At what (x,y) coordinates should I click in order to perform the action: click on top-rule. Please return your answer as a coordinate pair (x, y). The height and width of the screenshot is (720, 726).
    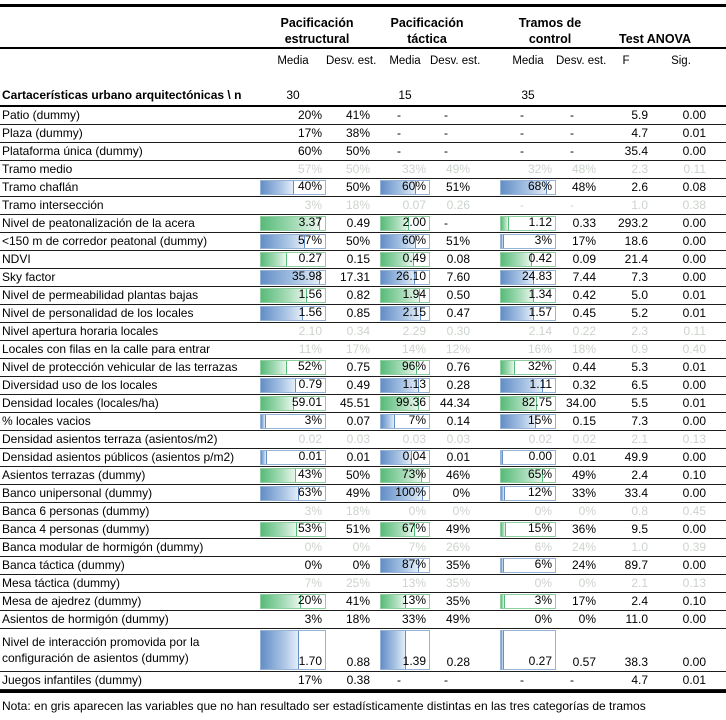
    Looking at the image, I should click on (363, 5).